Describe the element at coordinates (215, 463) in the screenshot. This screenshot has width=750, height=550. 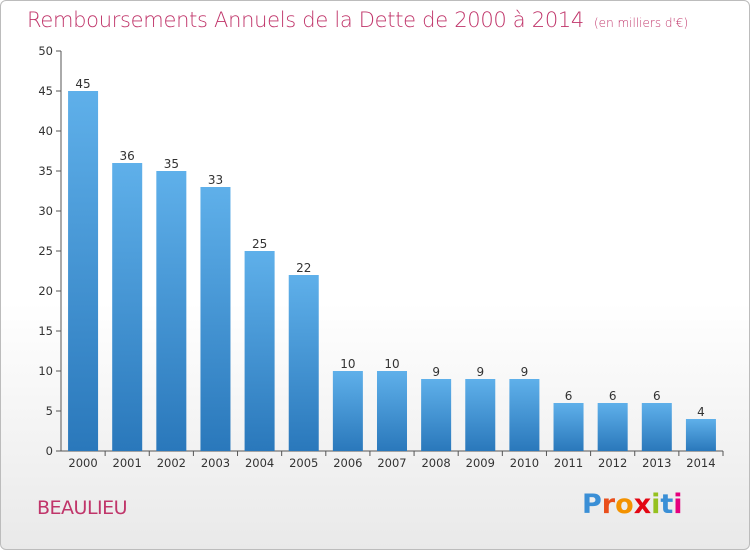
I see `x-tick-label: 2003` at that location.